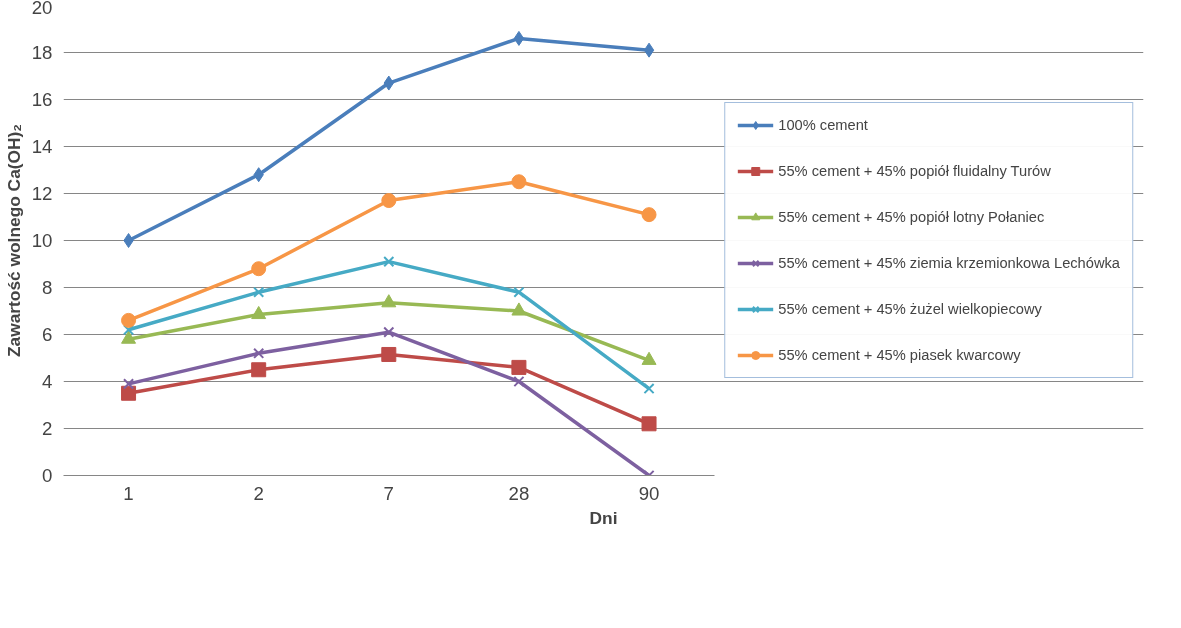 Image resolution: width=1181 pixels, height=628 pixels. Describe the element at coordinates (13, 240) in the screenshot. I see `y-axis-title: Zawartość wolnego Ca(OH)₂` at that location.